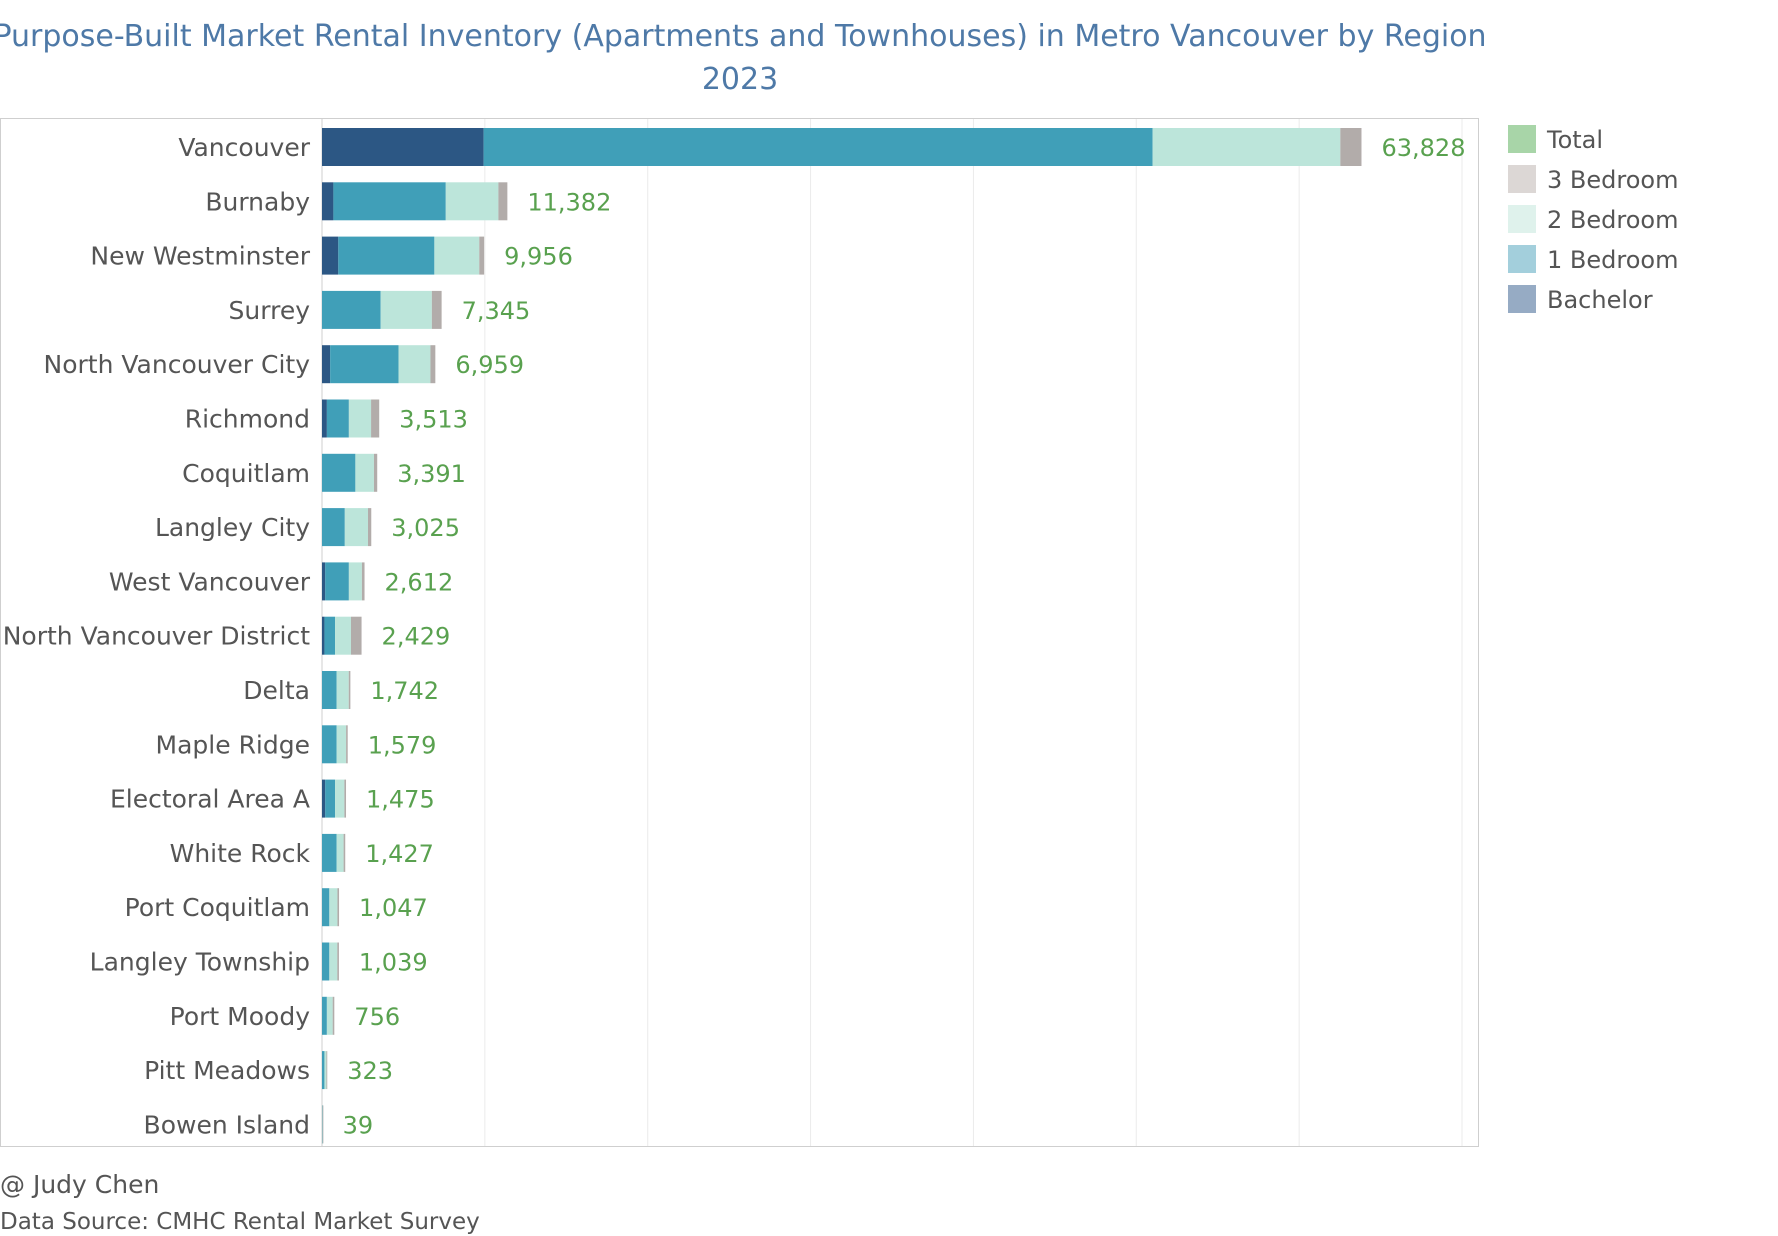  What do you see at coordinates (1612, 260) in the screenshot?
I see `legend-label: 1 Bedroom` at bounding box center [1612, 260].